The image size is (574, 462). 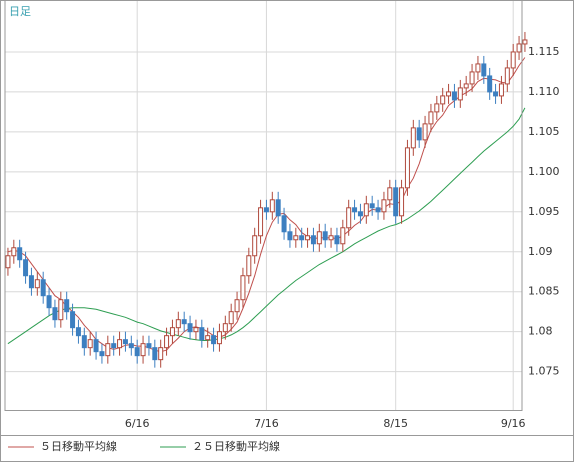 I want to click on y-tick-label: 1.075, so click(x=544, y=371).